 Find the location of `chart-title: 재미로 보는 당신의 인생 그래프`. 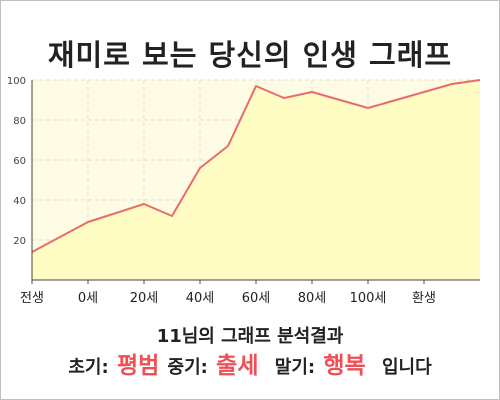

chart-title: 재미로 보는 당신의 인생 그래프 is located at coordinates (250, 55).